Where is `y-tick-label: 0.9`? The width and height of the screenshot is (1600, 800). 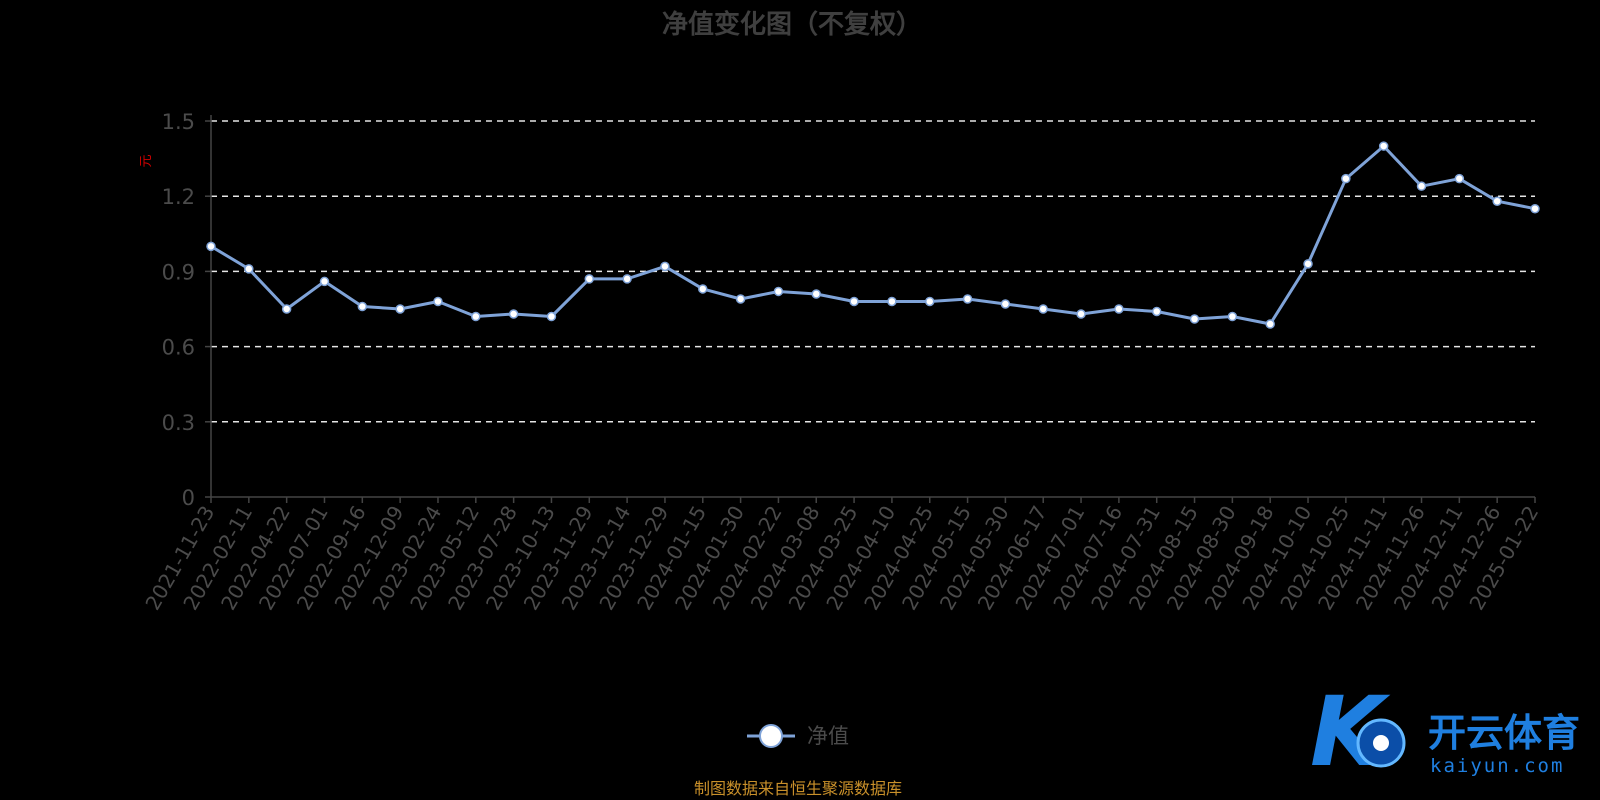 y-tick-label: 0.9 is located at coordinates (178, 272).